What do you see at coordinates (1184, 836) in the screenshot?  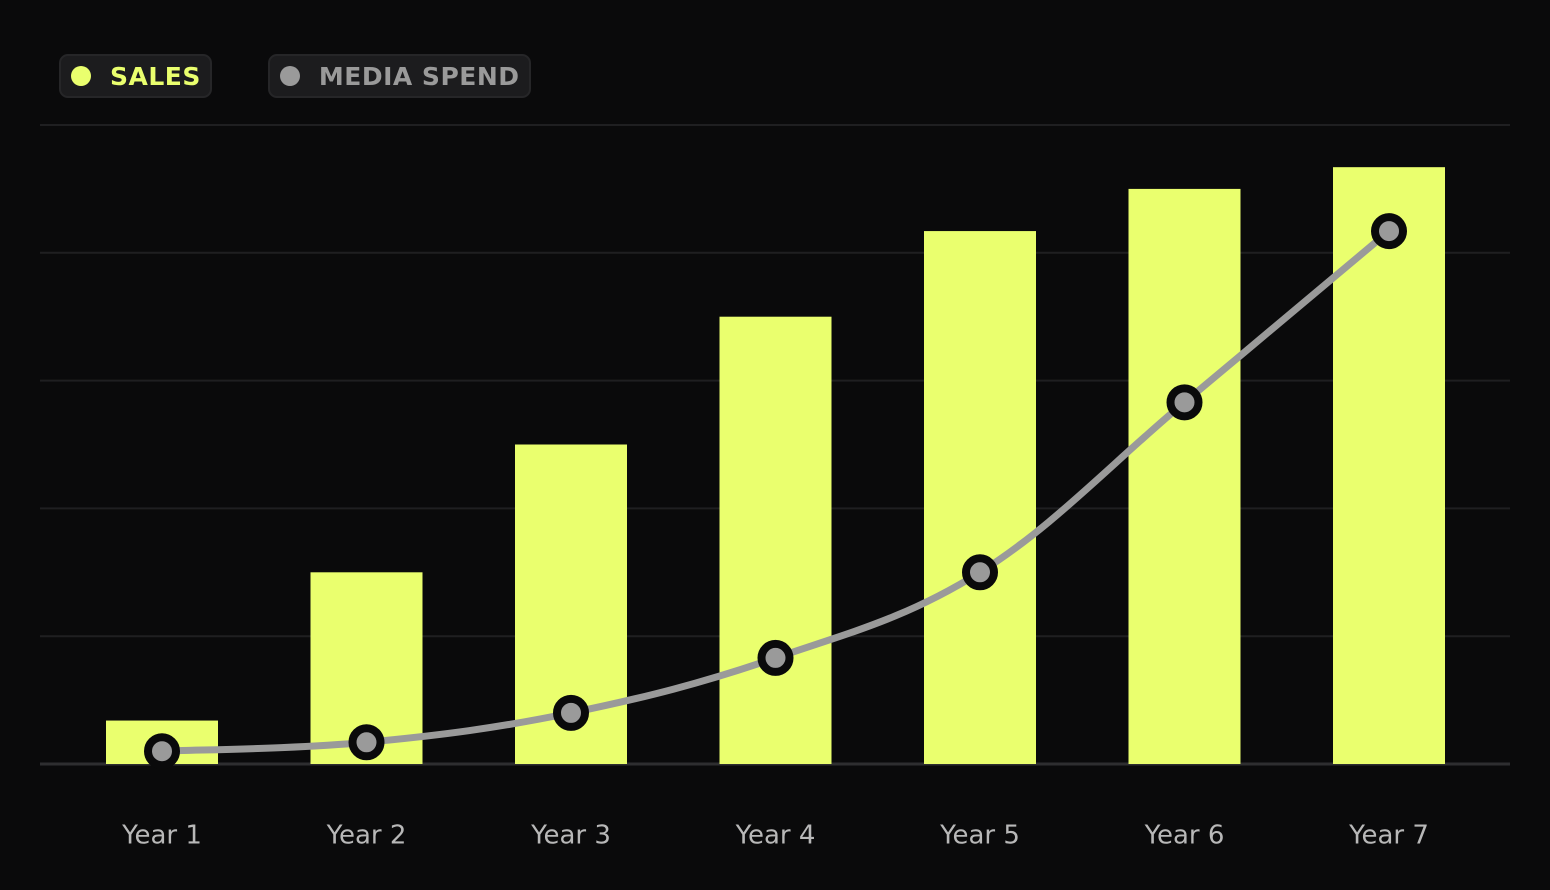 I see `x-tick-label: Year 6` at bounding box center [1184, 836].